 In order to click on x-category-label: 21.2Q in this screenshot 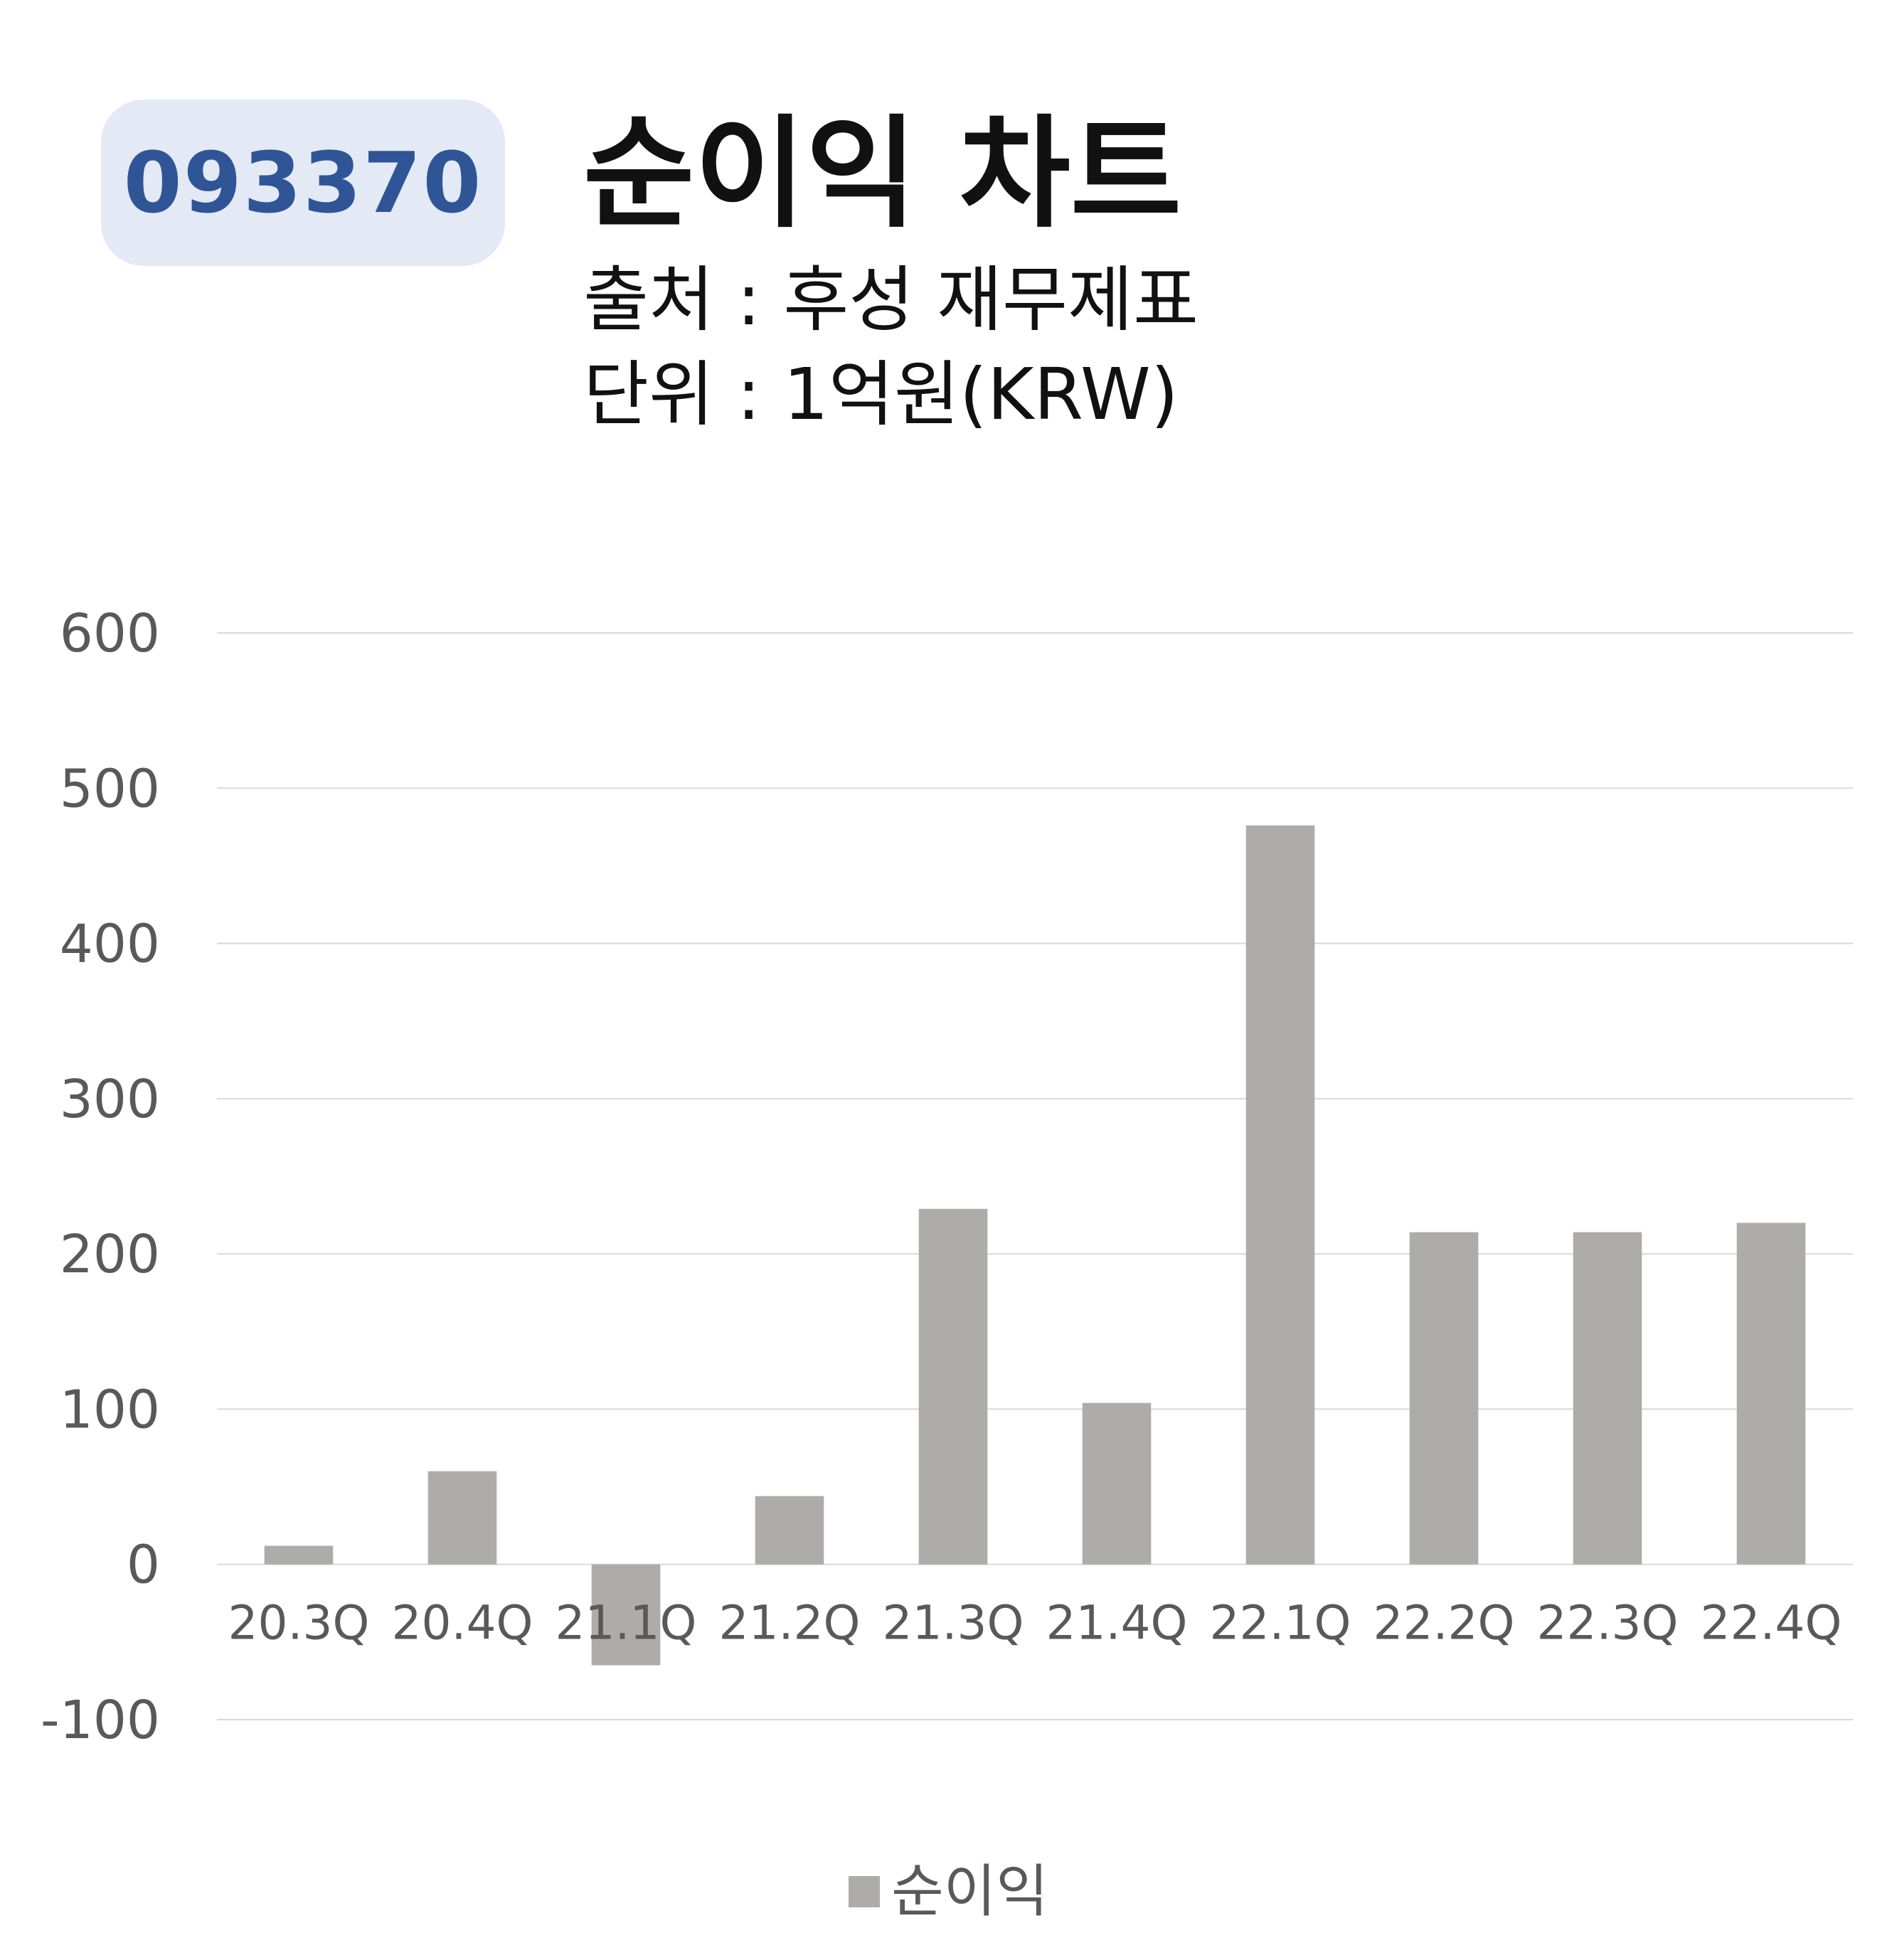, I will do `click(790, 1623)`.